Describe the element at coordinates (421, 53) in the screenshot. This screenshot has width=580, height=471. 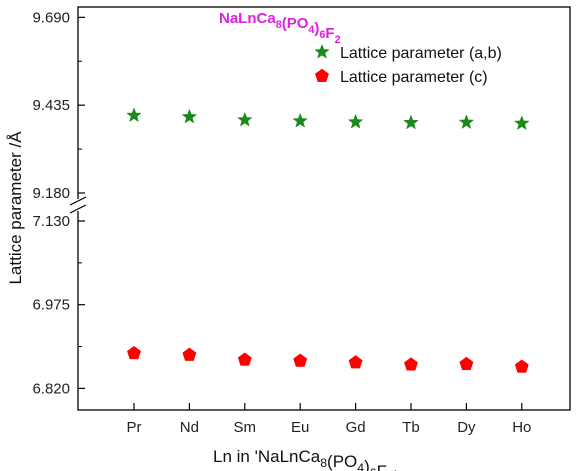
I see `legend-label-ab: Lattice parameter (a,b)` at that location.